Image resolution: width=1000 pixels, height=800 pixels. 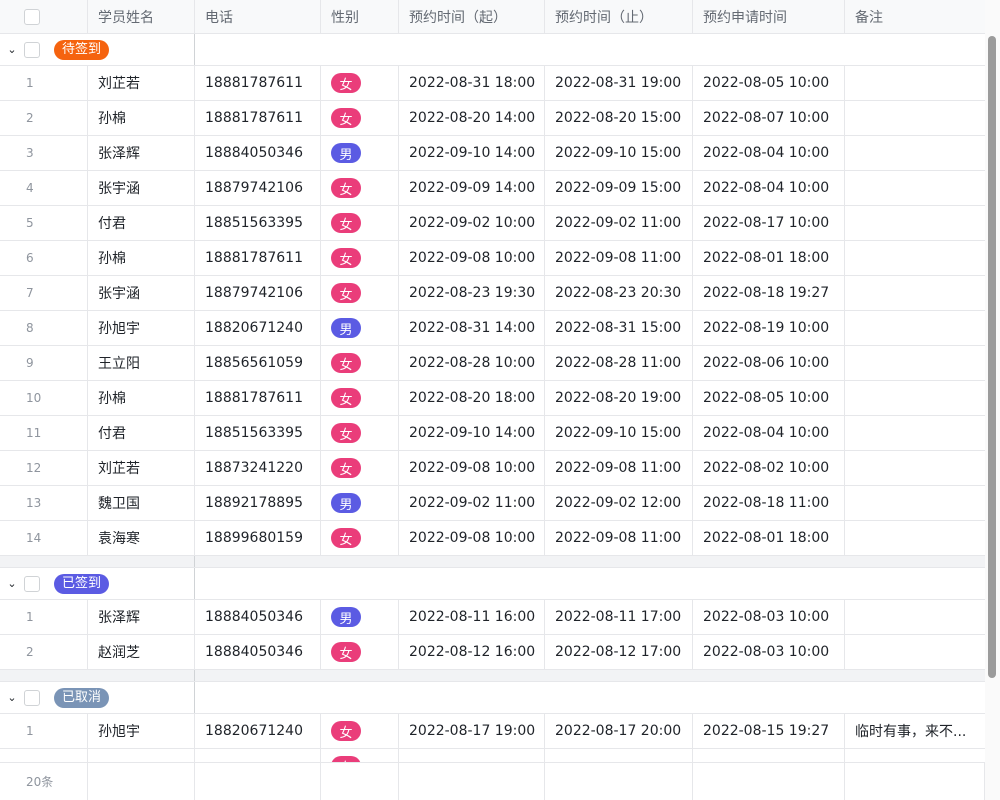 What do you see at coordinates (141, 617) in the screenshot?
I see `student-name-cell: 张泽辉` at bounding box center [141, 617].